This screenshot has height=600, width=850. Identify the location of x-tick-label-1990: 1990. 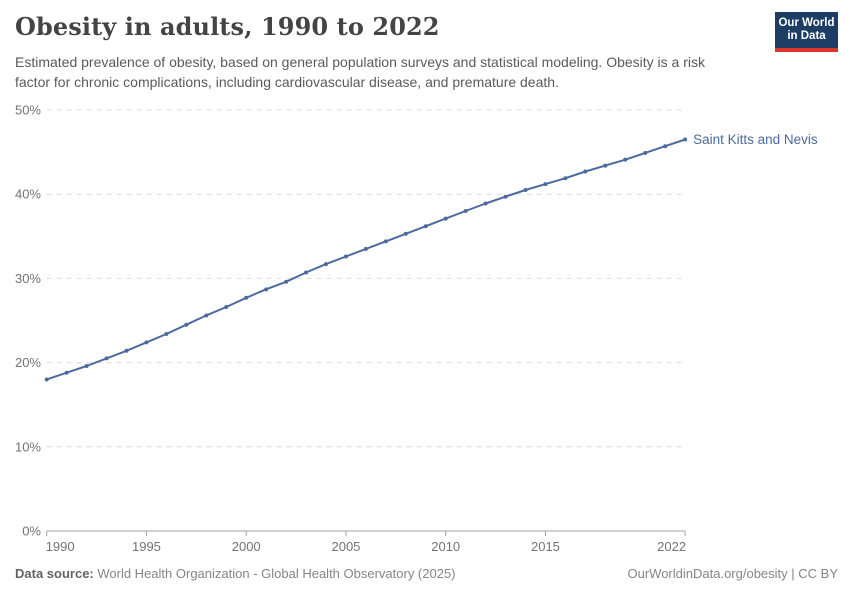
(60, 546).